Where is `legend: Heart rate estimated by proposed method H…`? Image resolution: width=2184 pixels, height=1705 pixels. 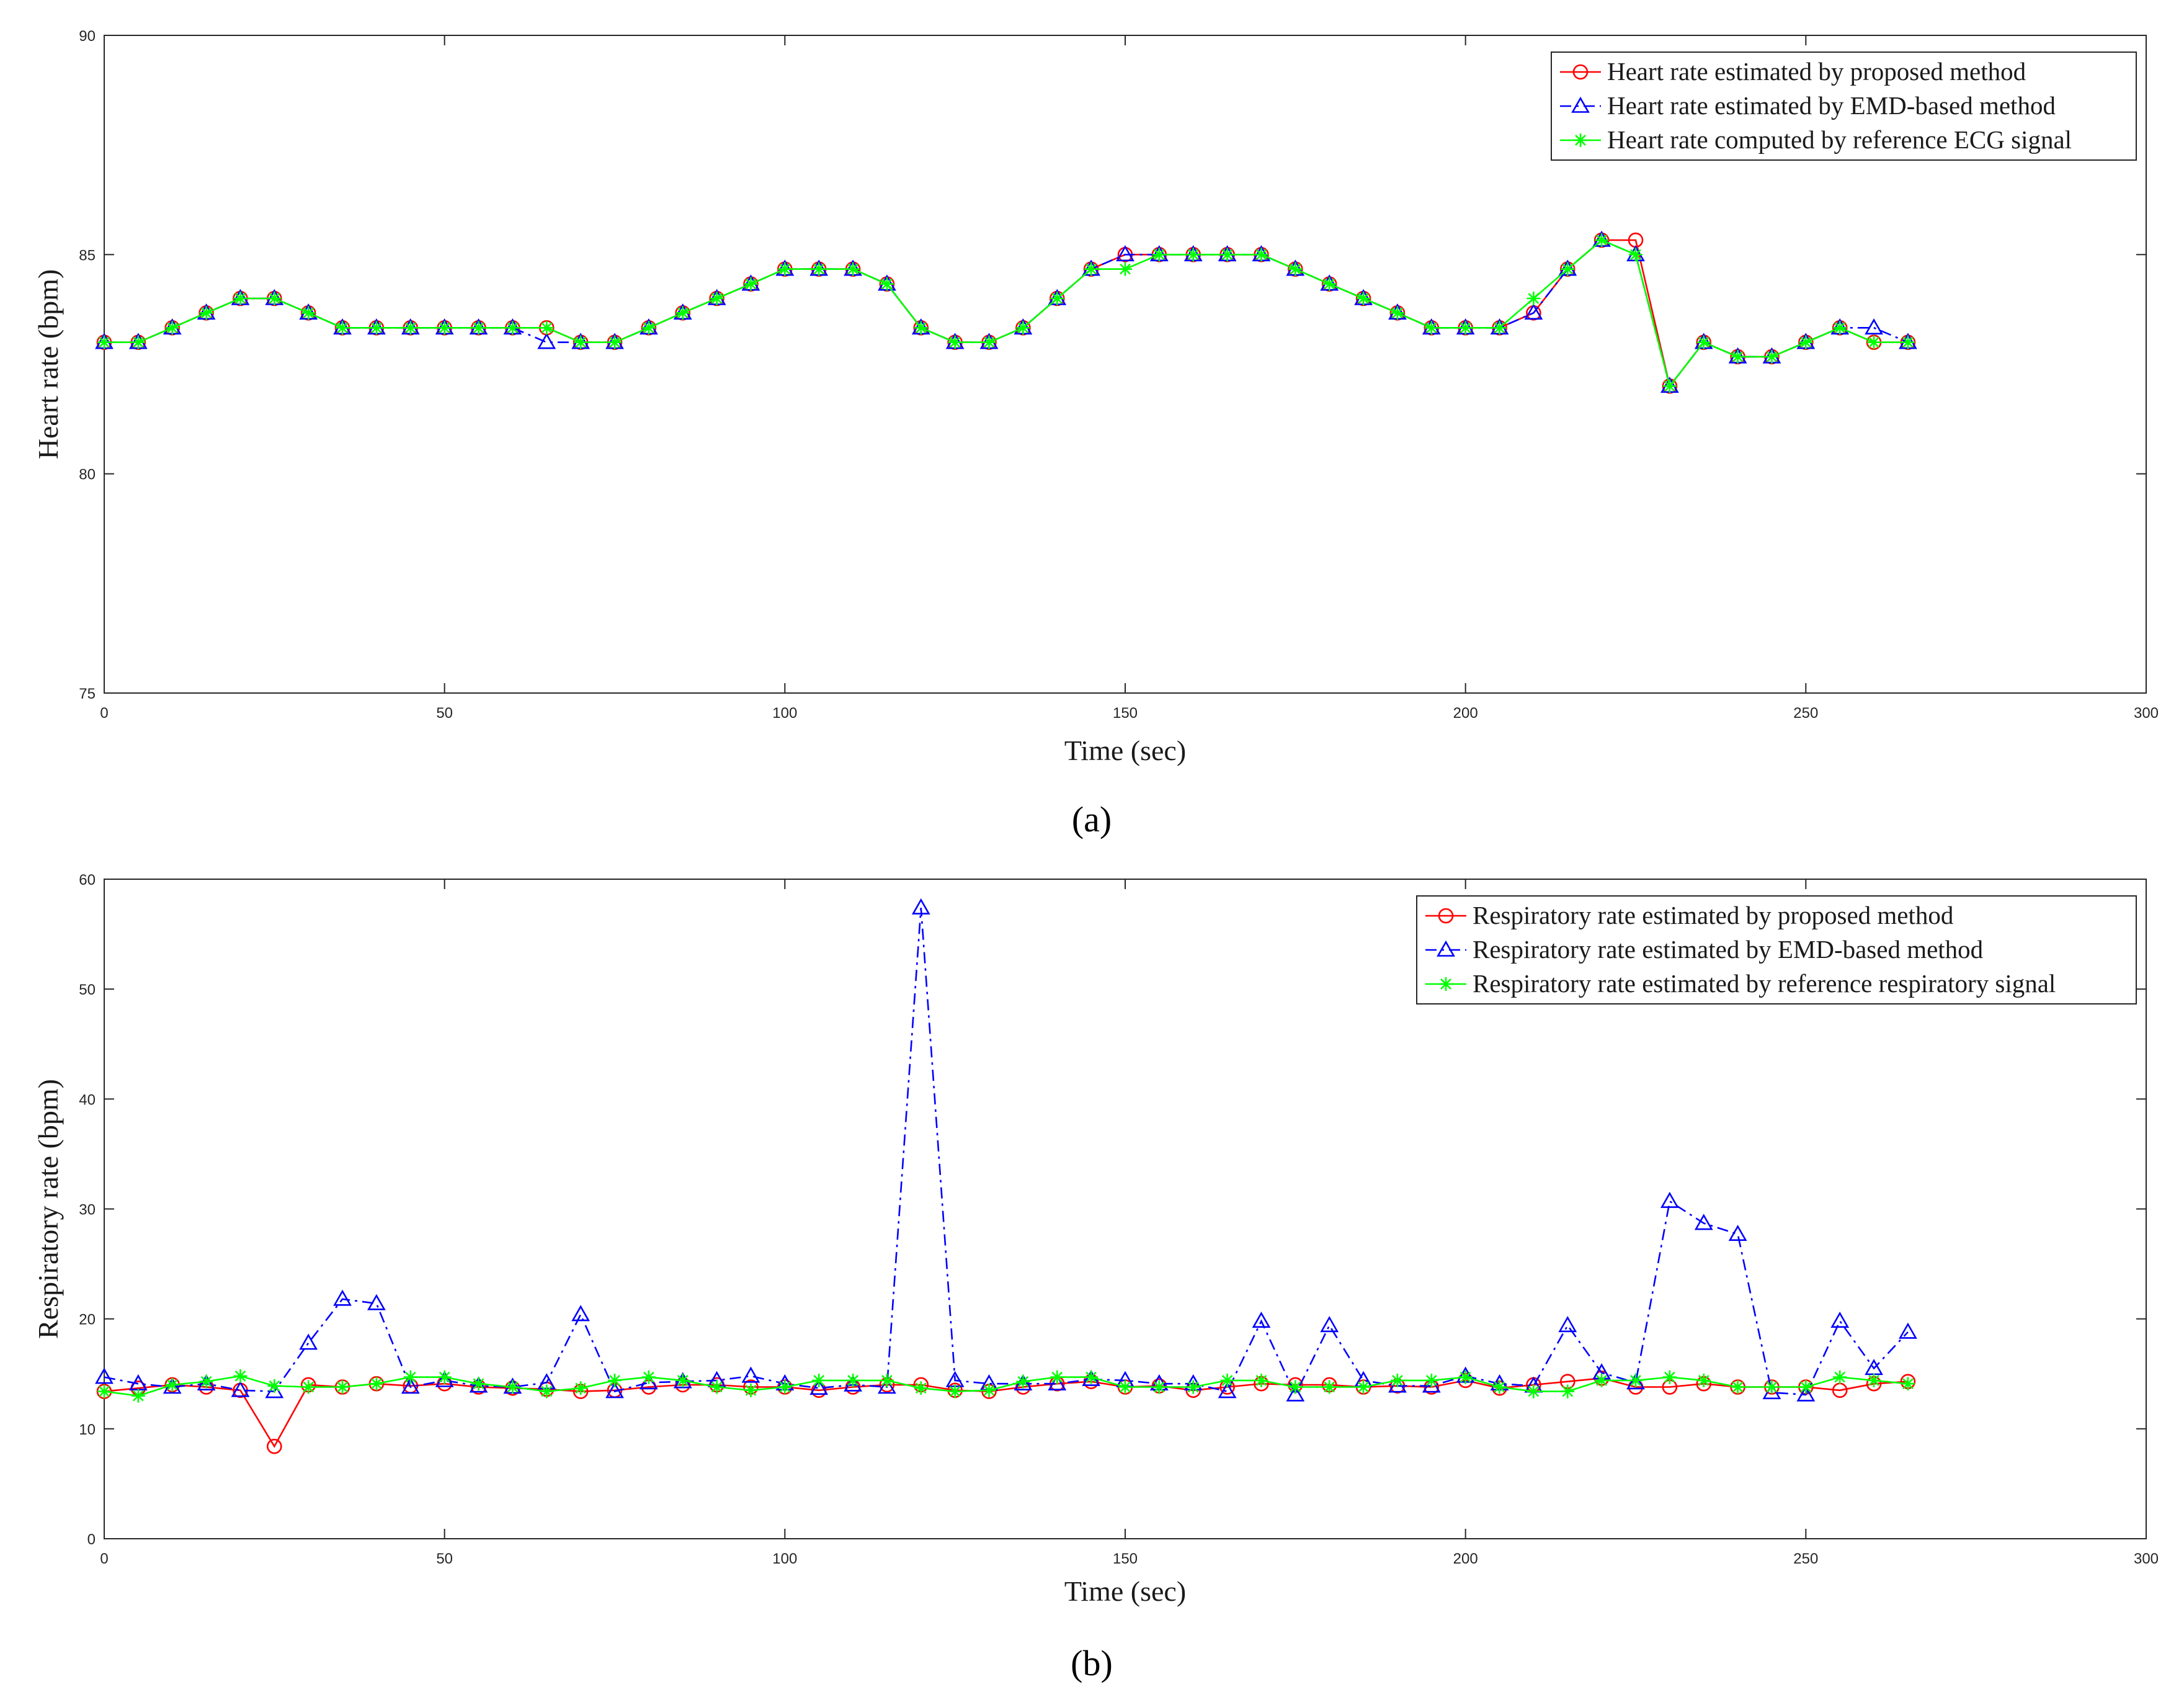
legend: Heart rate estimated by proposed method H… is located at coordinates (1844, 106).